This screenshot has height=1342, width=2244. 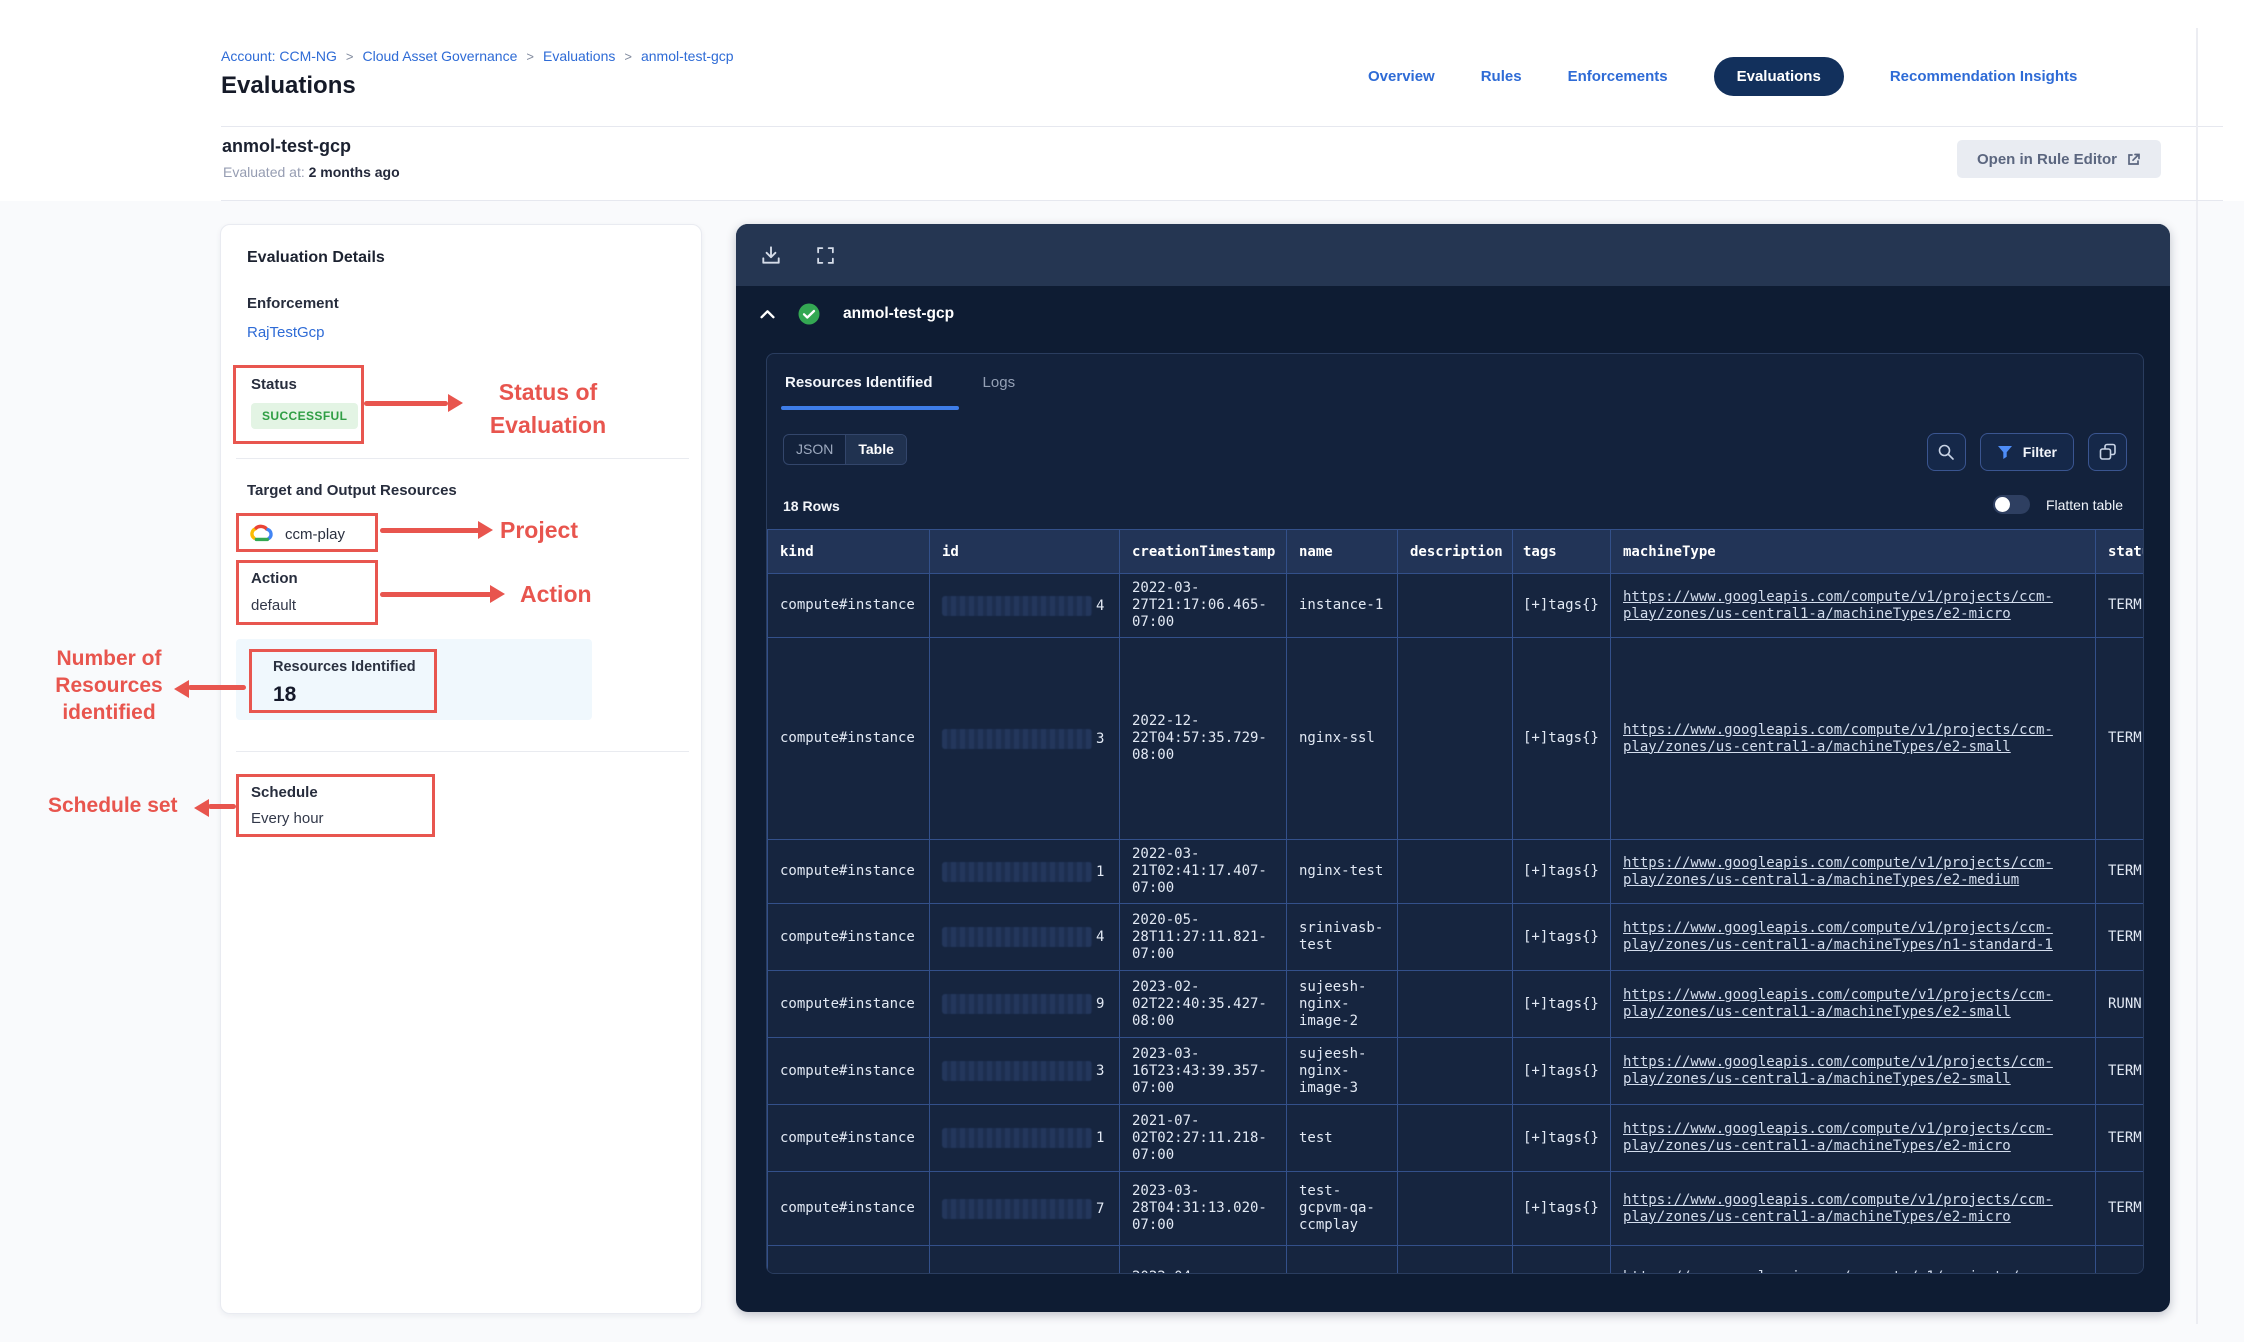 I want to click on cell-tags, so click(x=1561, y=1259).